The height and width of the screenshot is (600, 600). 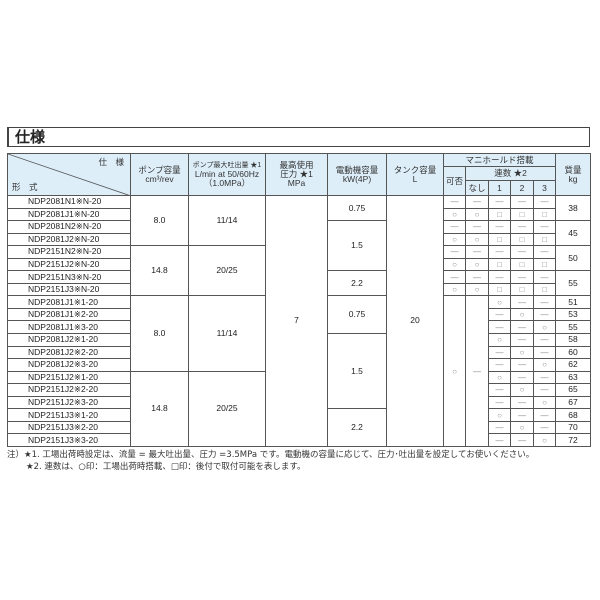 I want to click on table-row: NDP2151N3※N-20 2.2— — — — —55, so click(x=299, y=283).